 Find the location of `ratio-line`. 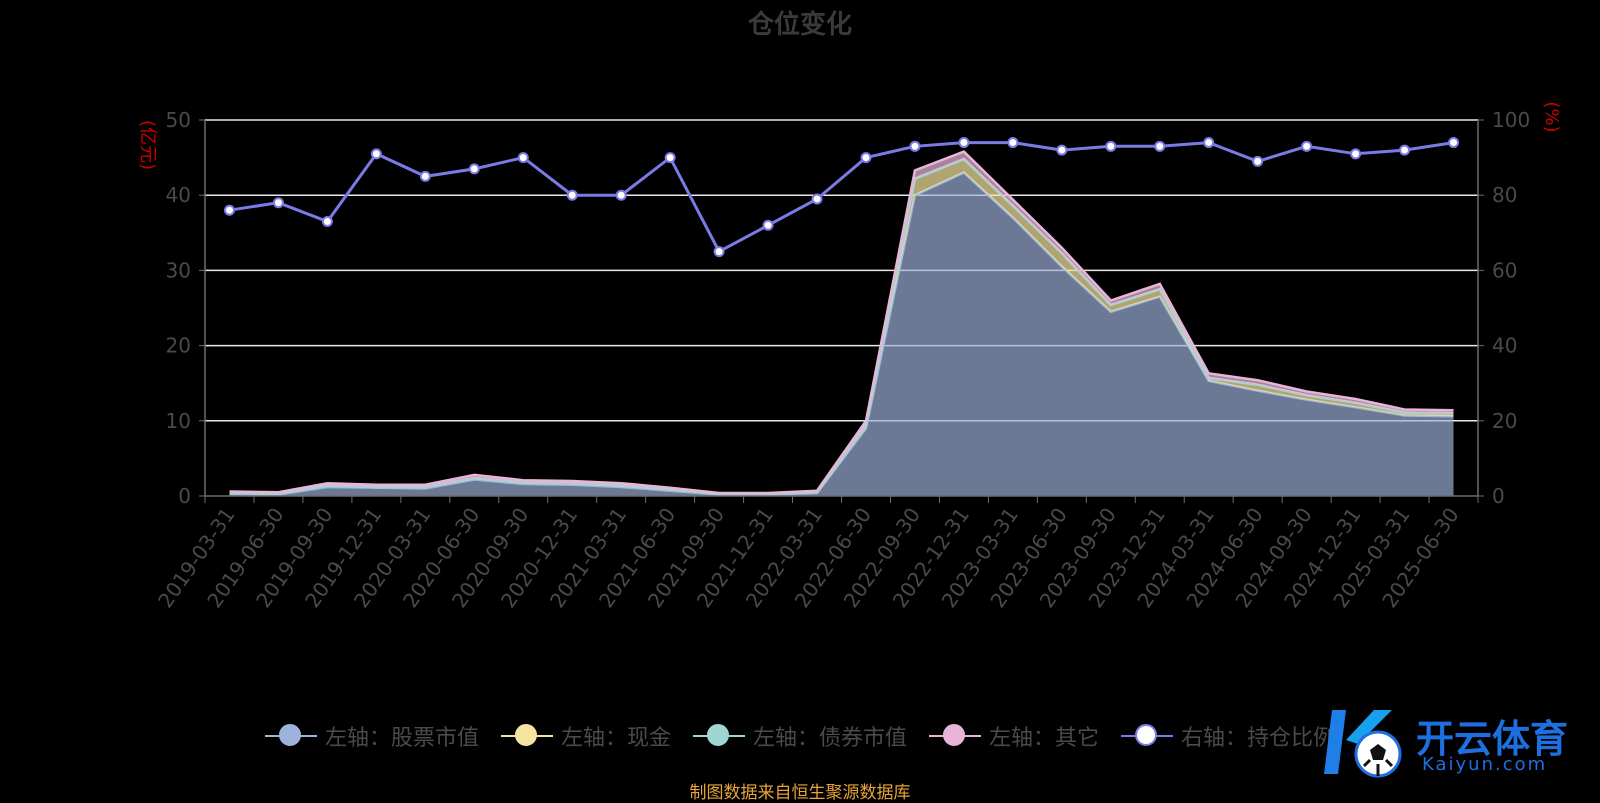

ratio-line is located at coordinates (841, 197).